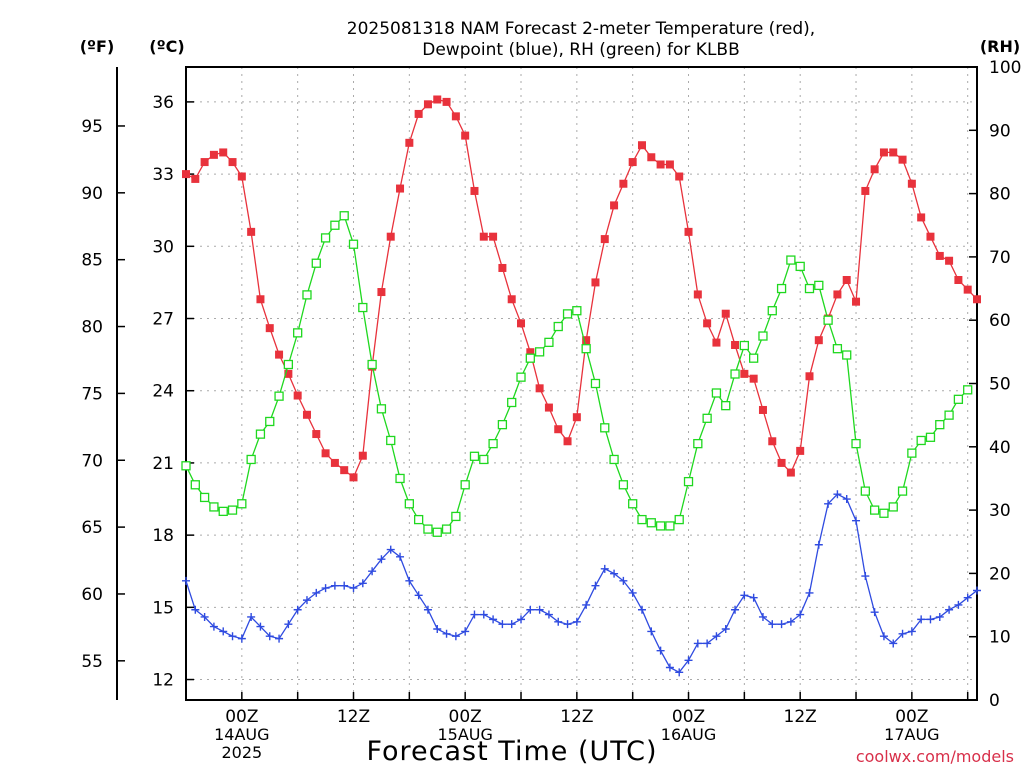 The height and width of the screenshot is (768, 1024). I want to click on fahrenheit-tick-label: 80, so click(92, 328).